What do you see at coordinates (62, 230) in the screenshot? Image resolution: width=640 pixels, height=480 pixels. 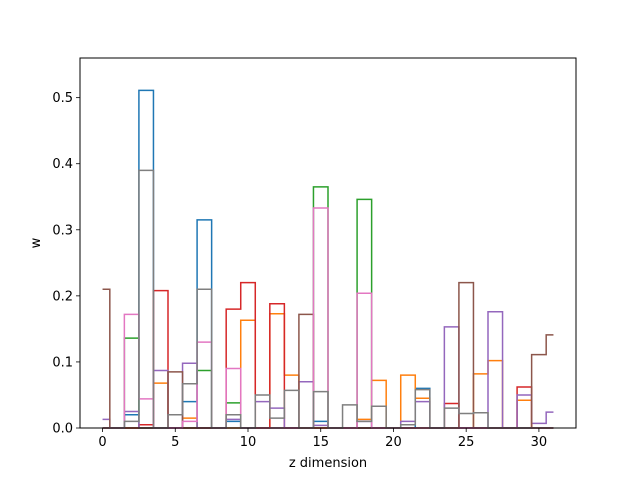 I see `y-tick-label: 0.3` at bounding box center [62, 230].